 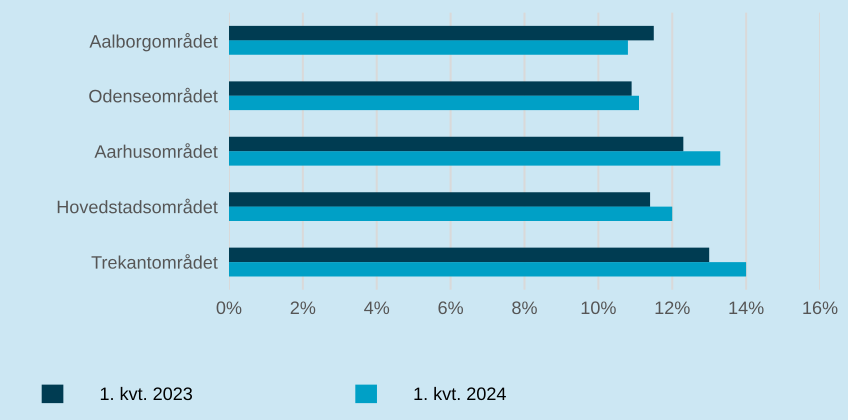 What do you see at coordinates (746, 307) in the screenshot?
I see `x-tick-label: 14%` at bounding box center [746, 307].